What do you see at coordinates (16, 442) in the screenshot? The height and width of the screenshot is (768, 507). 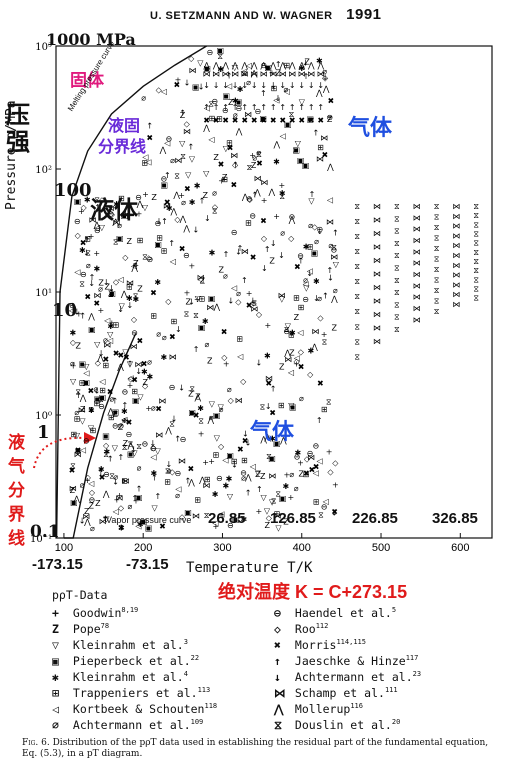 I see `vapor-boundary-1: 液` at bounding box center [16, 442].